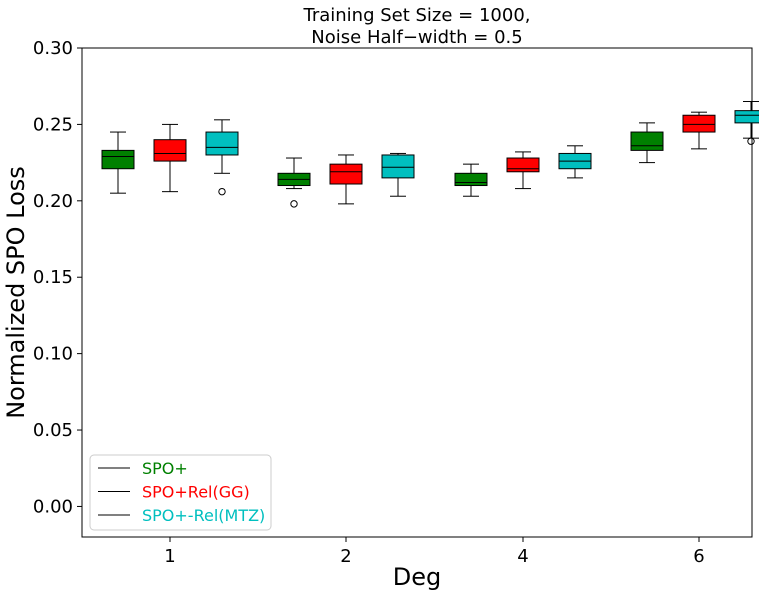  What do you see at coordinates (53, 124) in the screenshot?
I see `y-tick-label: 0.25` at bounding box center [53, 124].